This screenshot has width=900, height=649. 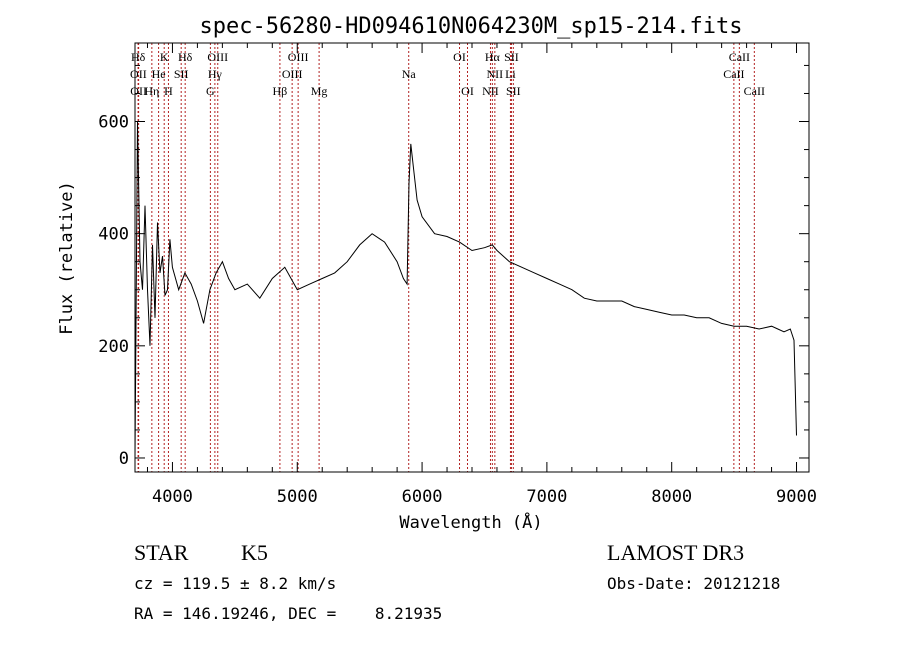 I want to click on spectral-line-label: Hη, so click(x=151, y=91).